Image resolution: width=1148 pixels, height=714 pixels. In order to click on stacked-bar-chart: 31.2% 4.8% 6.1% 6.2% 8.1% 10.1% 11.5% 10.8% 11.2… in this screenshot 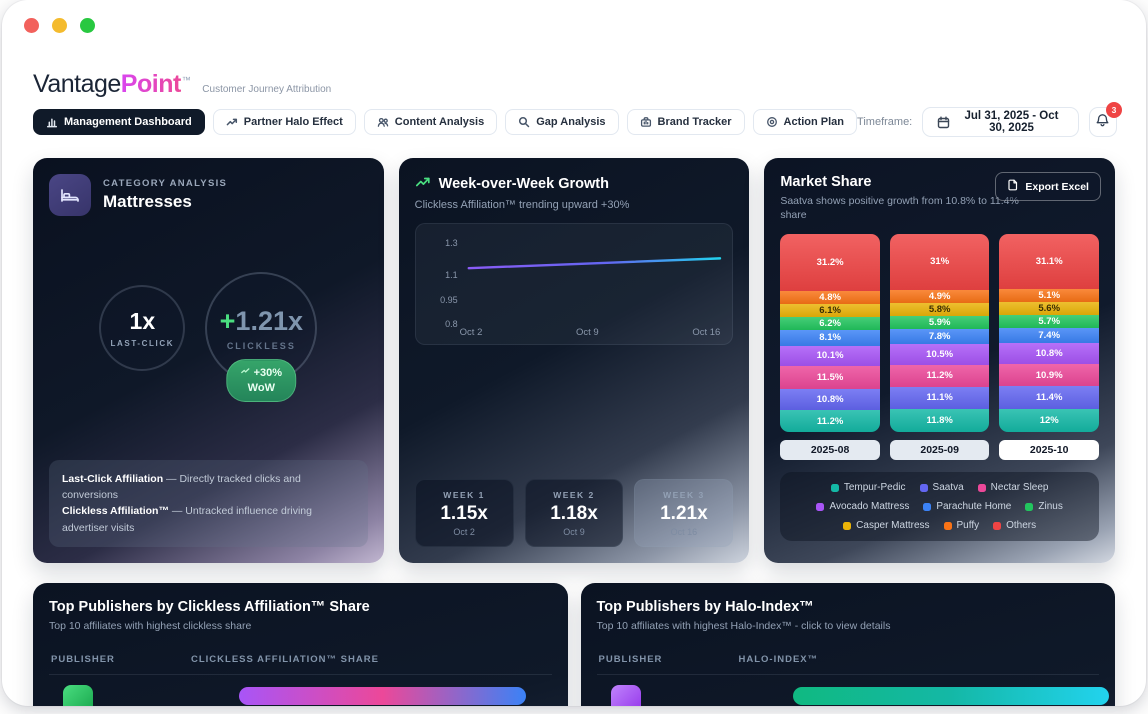, I will do `click(939, 333)`.